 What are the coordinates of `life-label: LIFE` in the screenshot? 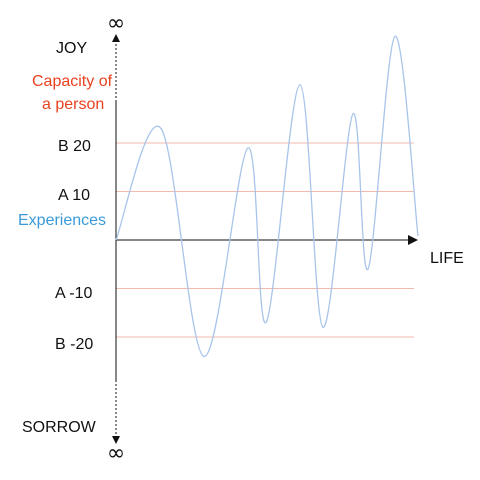 It's located at (447, 258).